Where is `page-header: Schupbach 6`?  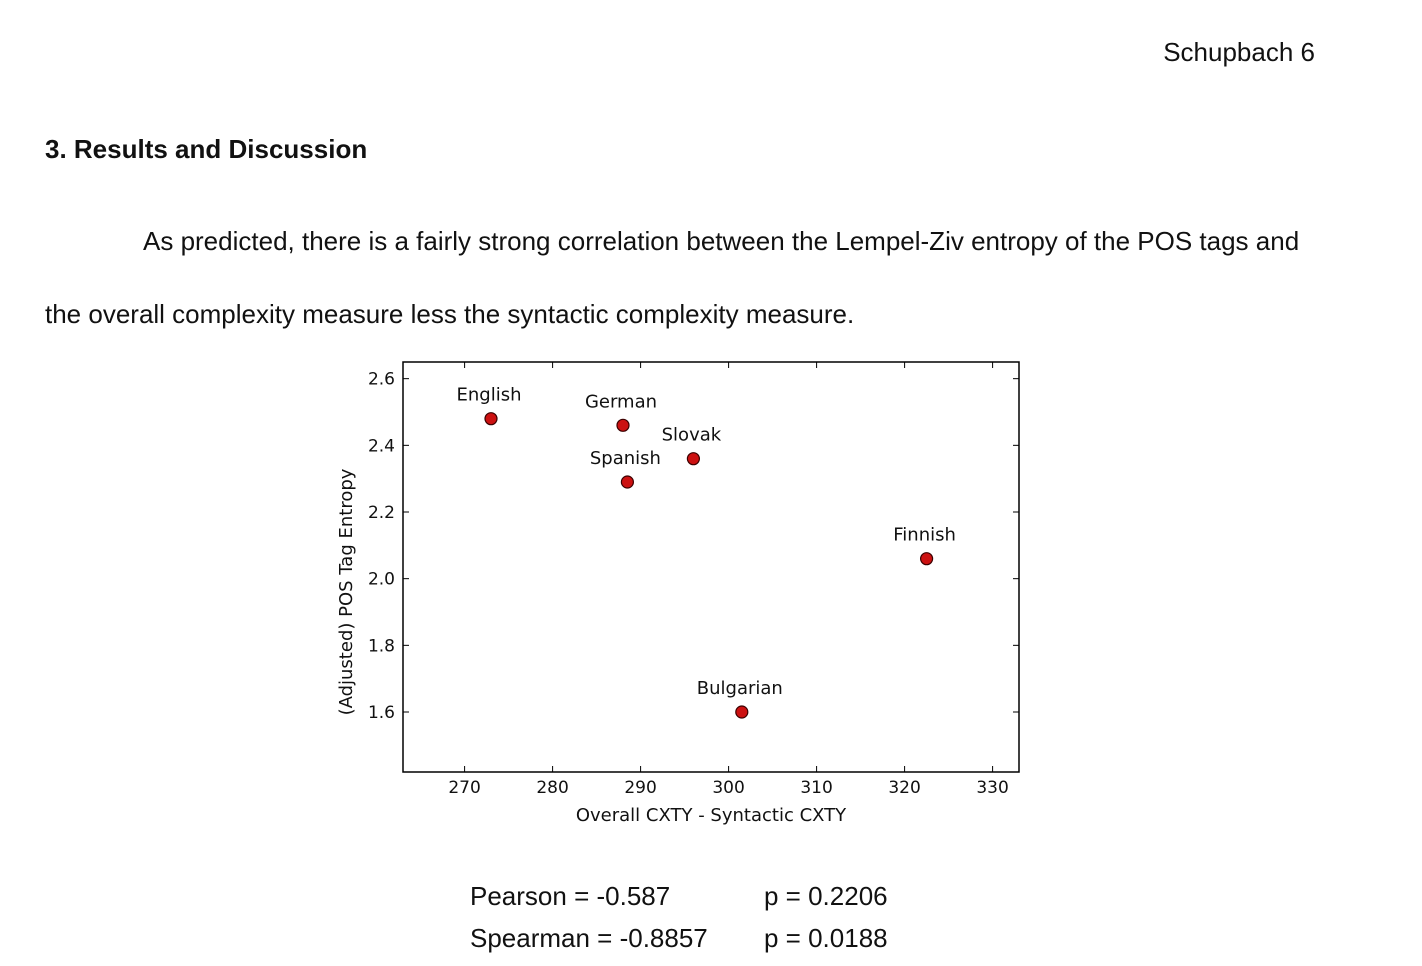
page-header: Schupbach 6 is located at coordinates (1239, 52).